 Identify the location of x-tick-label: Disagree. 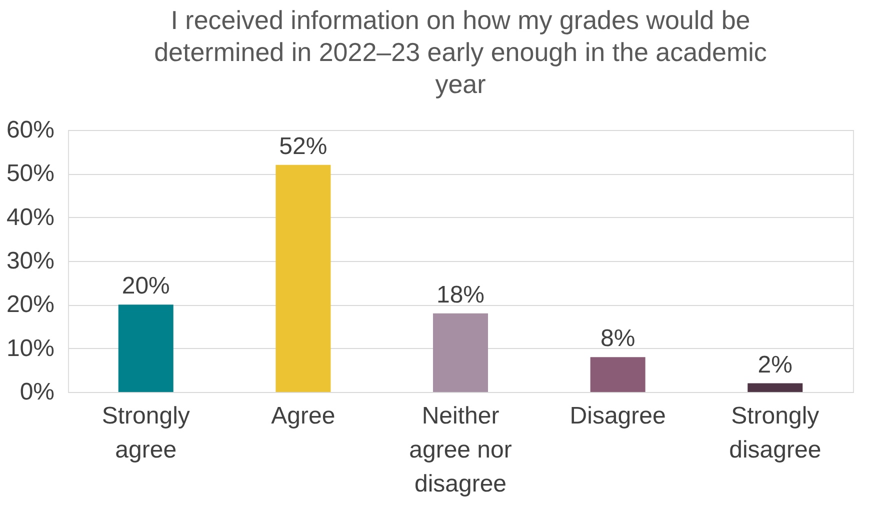
(618, 416).